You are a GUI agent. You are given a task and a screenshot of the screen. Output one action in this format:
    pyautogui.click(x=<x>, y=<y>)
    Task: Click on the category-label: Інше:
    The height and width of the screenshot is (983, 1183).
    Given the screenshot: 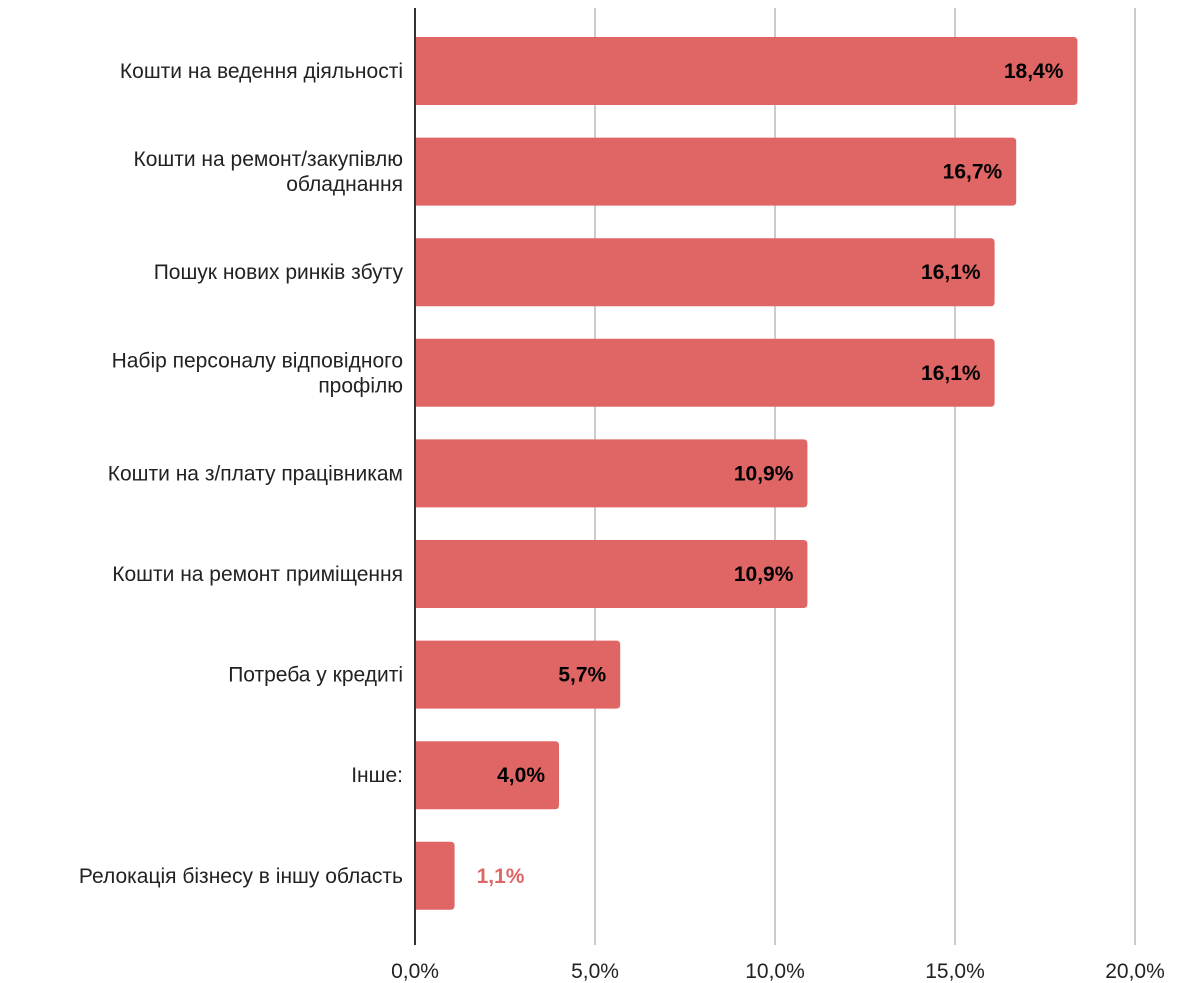 What is the action you would take?
    pyautogui.click(x=377, y=775)
    